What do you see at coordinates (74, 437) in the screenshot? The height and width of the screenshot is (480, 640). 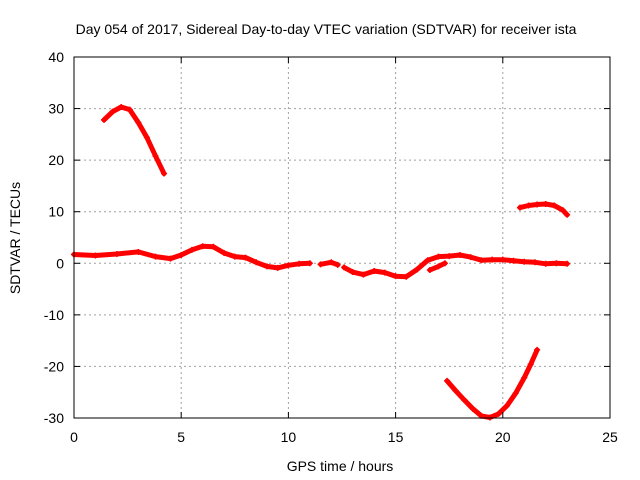 I see `x-tick-label: 0` at bounding box center [74, 437].